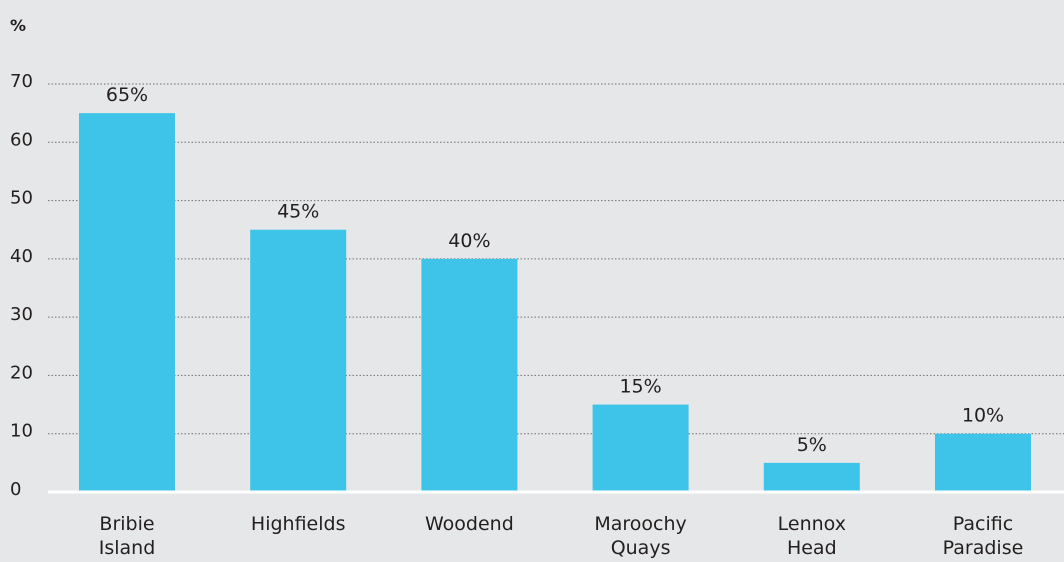  Describe the element at coordinates (126, 524) in the screenshot. I see `x-tick-label: Bribie` at that location.